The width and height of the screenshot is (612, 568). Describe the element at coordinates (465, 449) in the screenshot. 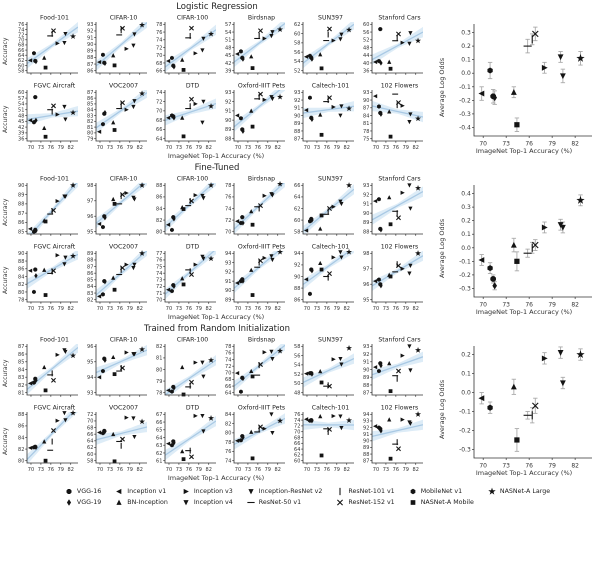

I see `svg-text: -0.3` at that location.